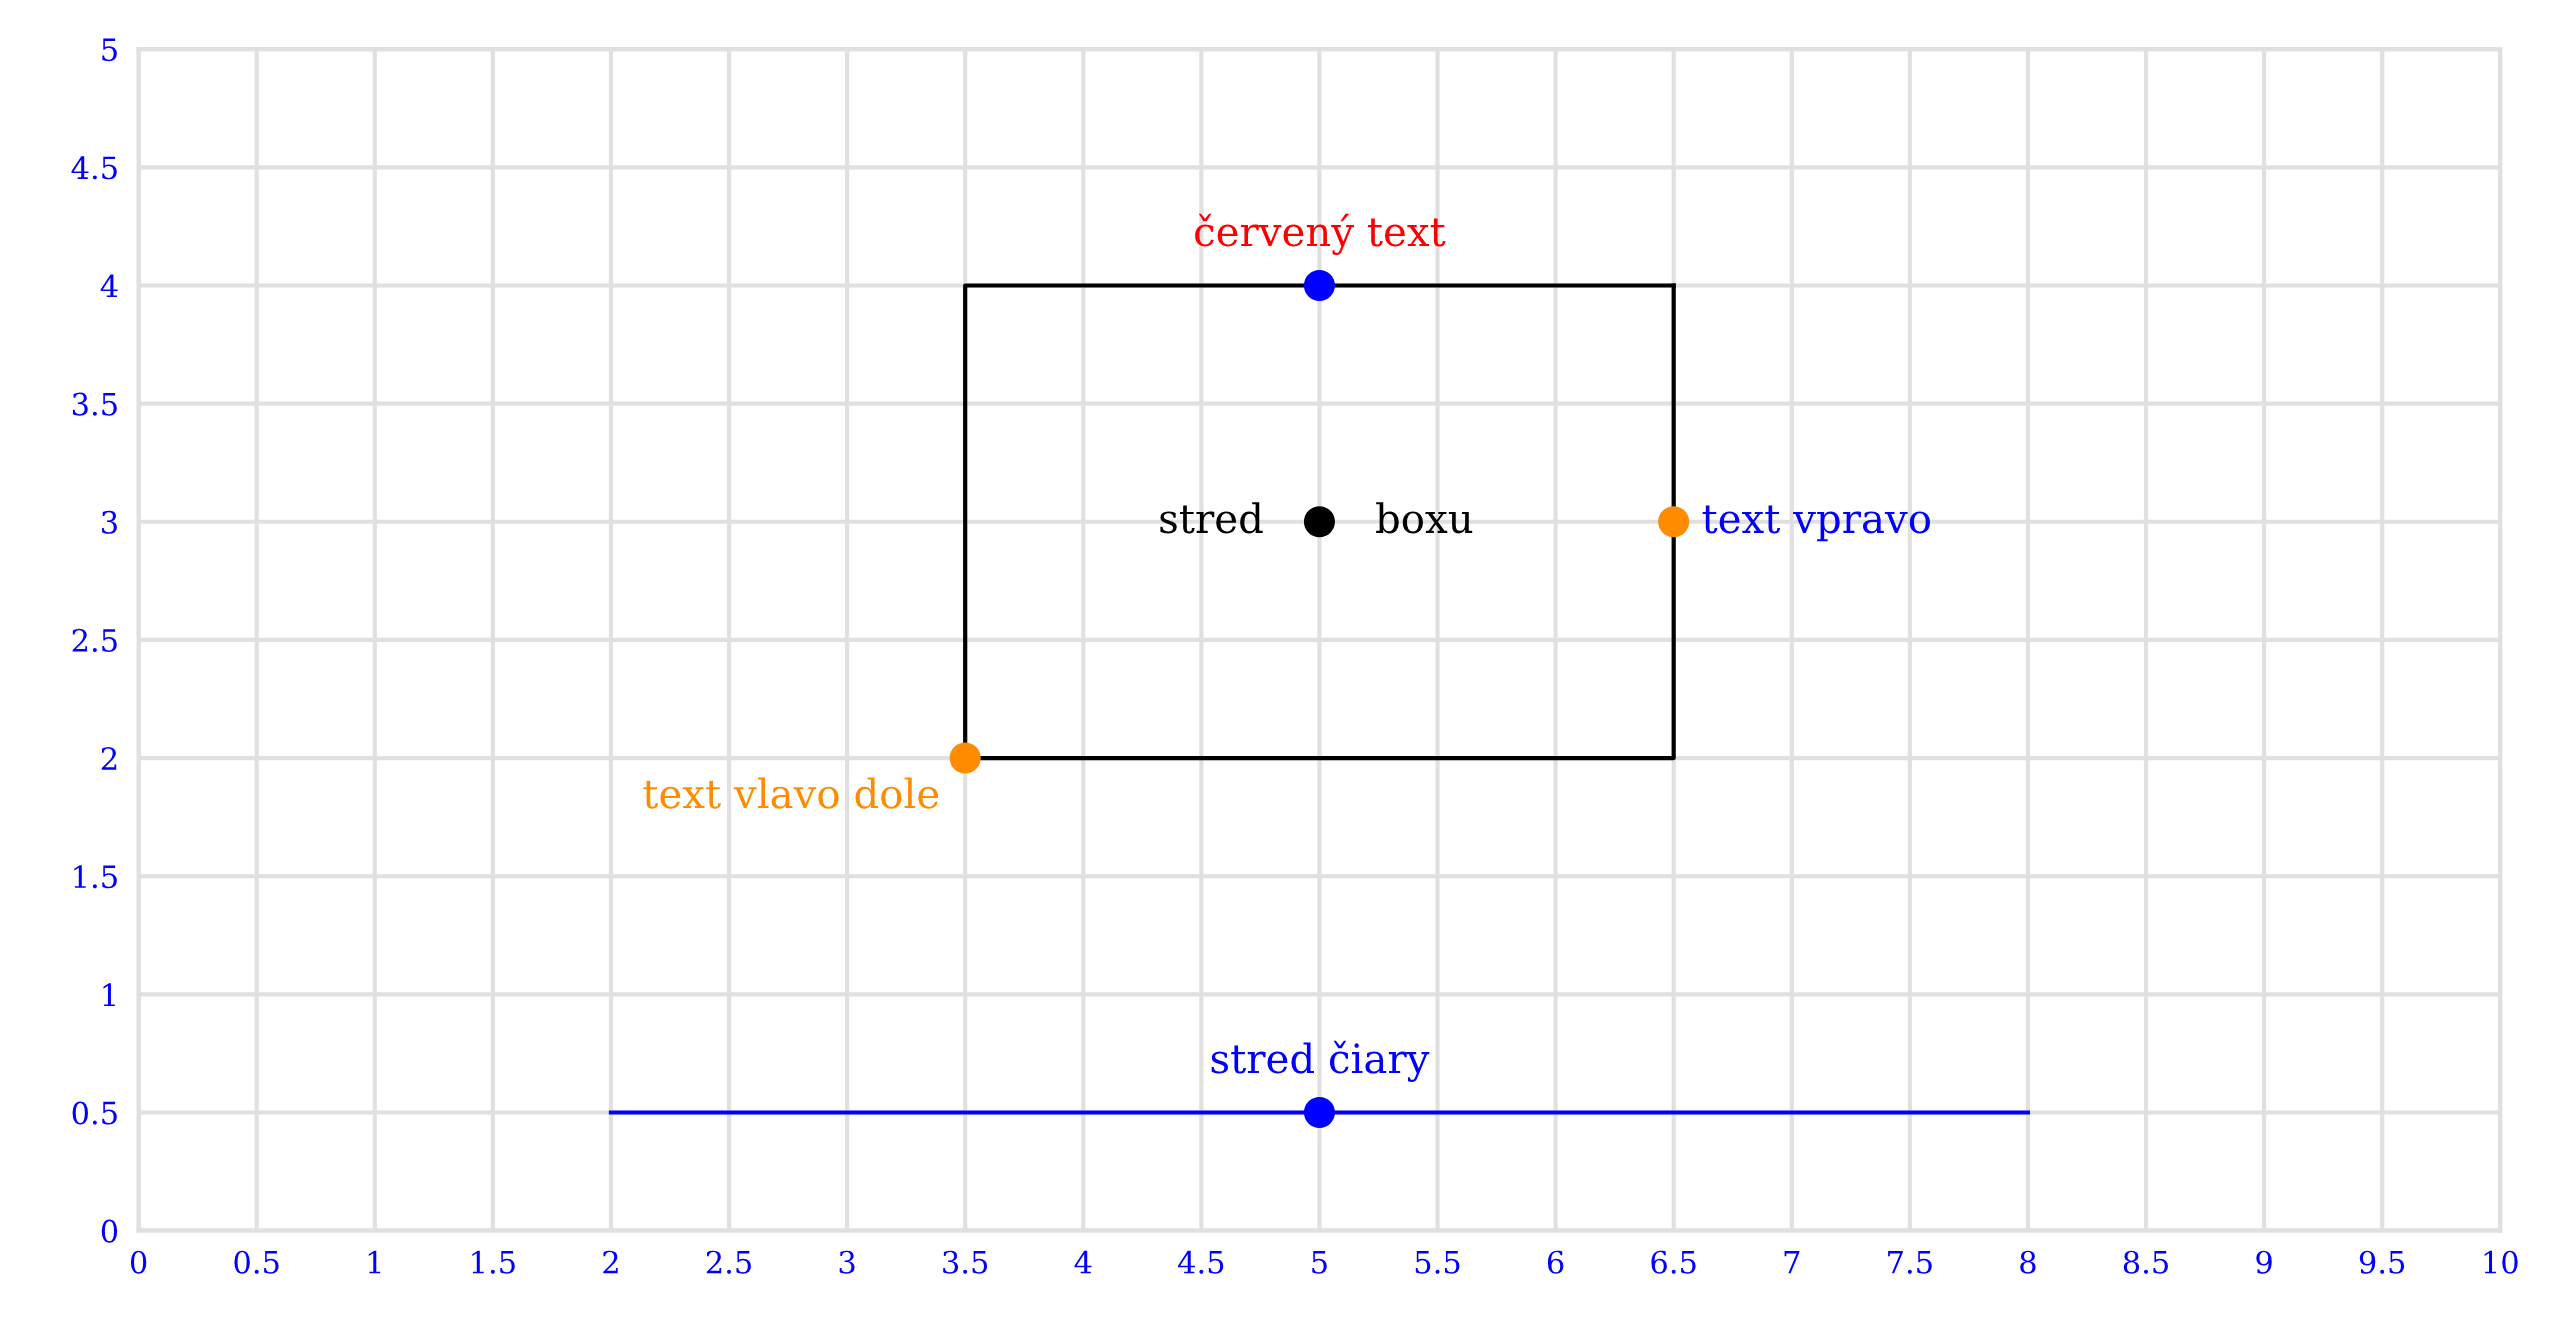 The image size is (2567, 1329). Describe the element at coordinates (791, 793) in the screenshot. I see `annotation: text vlavo dole` at that location.